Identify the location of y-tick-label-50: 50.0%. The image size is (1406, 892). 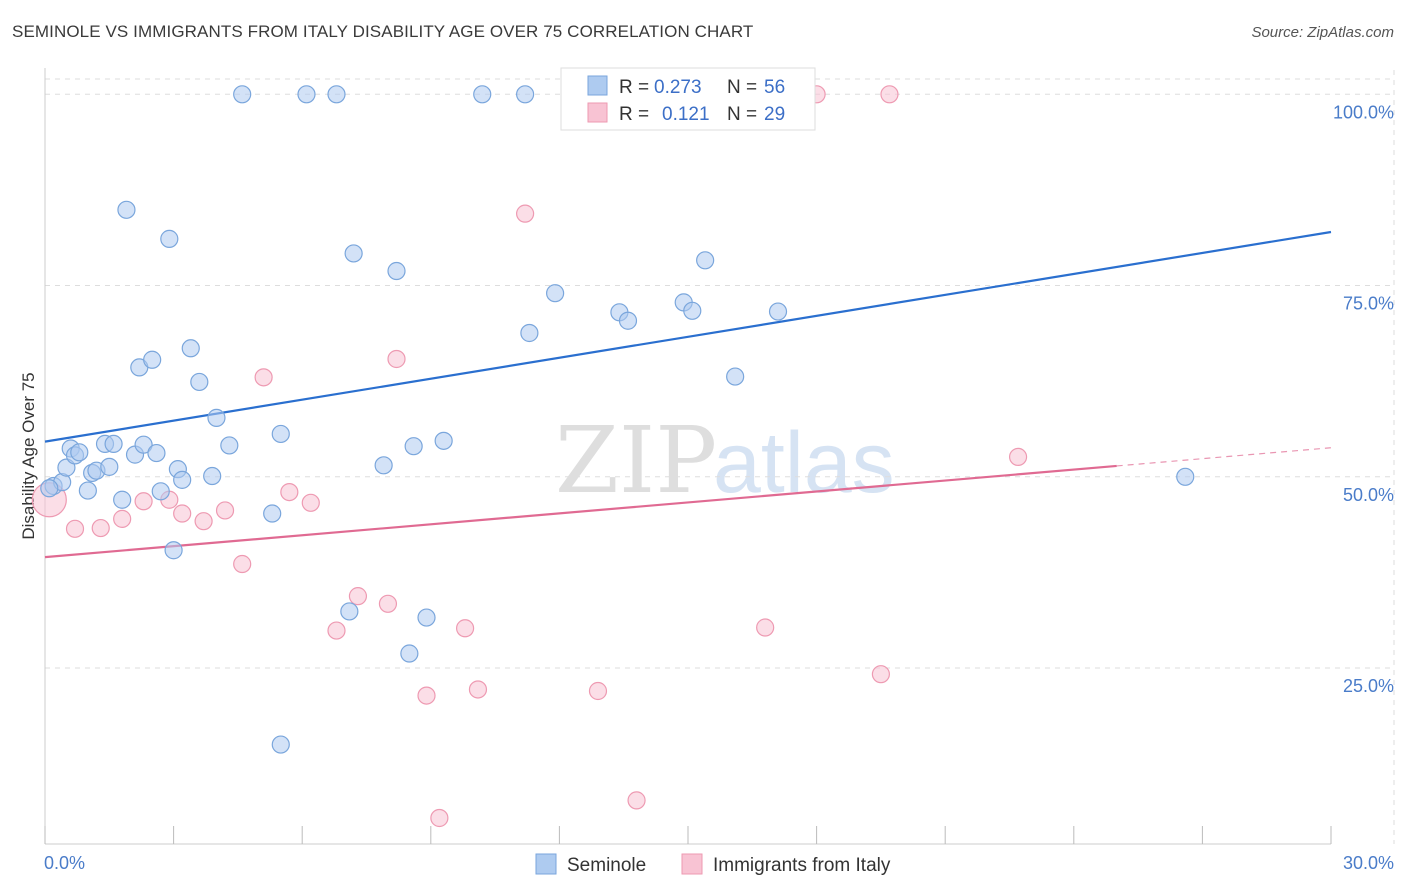
(1368, 495).